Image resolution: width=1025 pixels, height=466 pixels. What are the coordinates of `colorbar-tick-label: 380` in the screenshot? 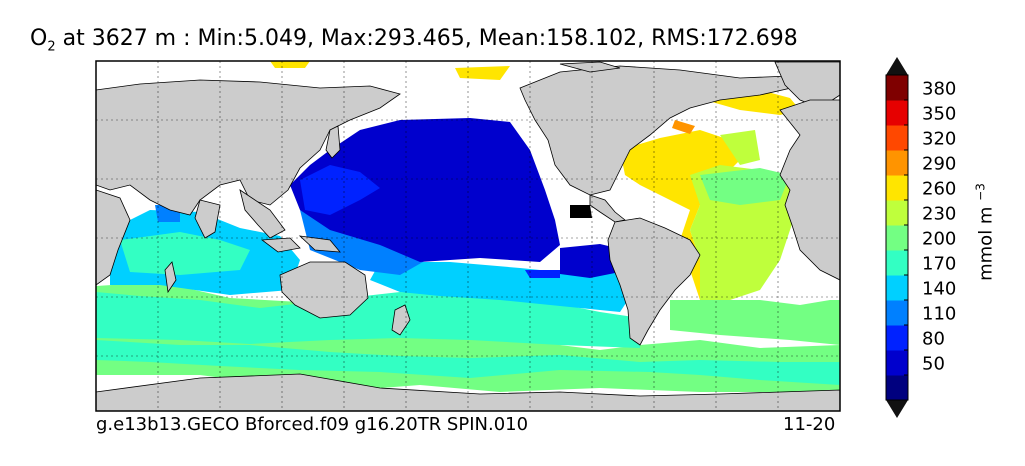 It's located at (939, 89).